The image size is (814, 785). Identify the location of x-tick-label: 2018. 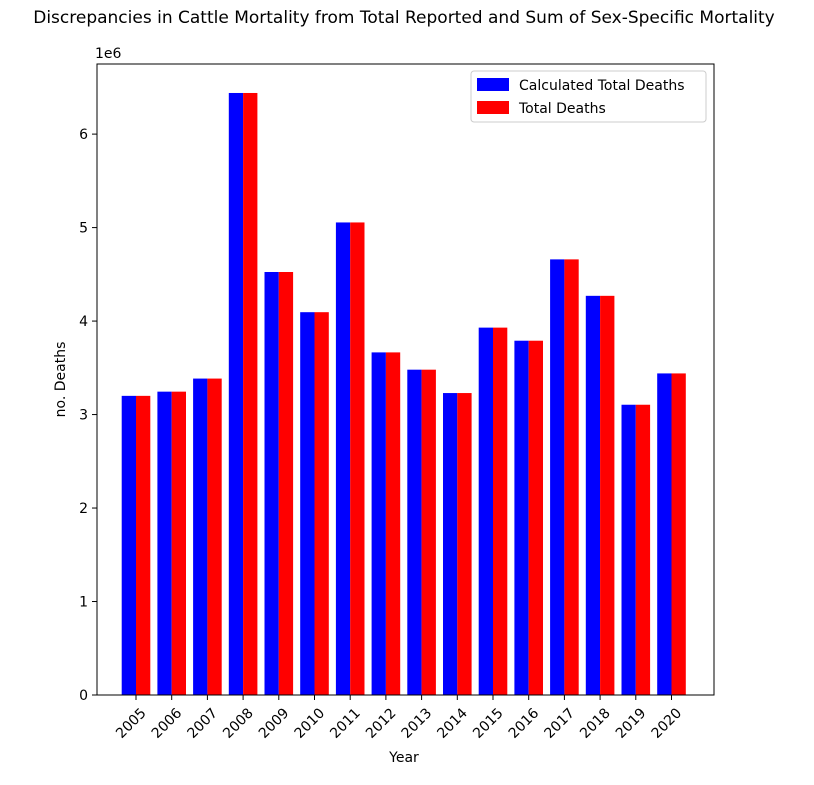
(595, 723).